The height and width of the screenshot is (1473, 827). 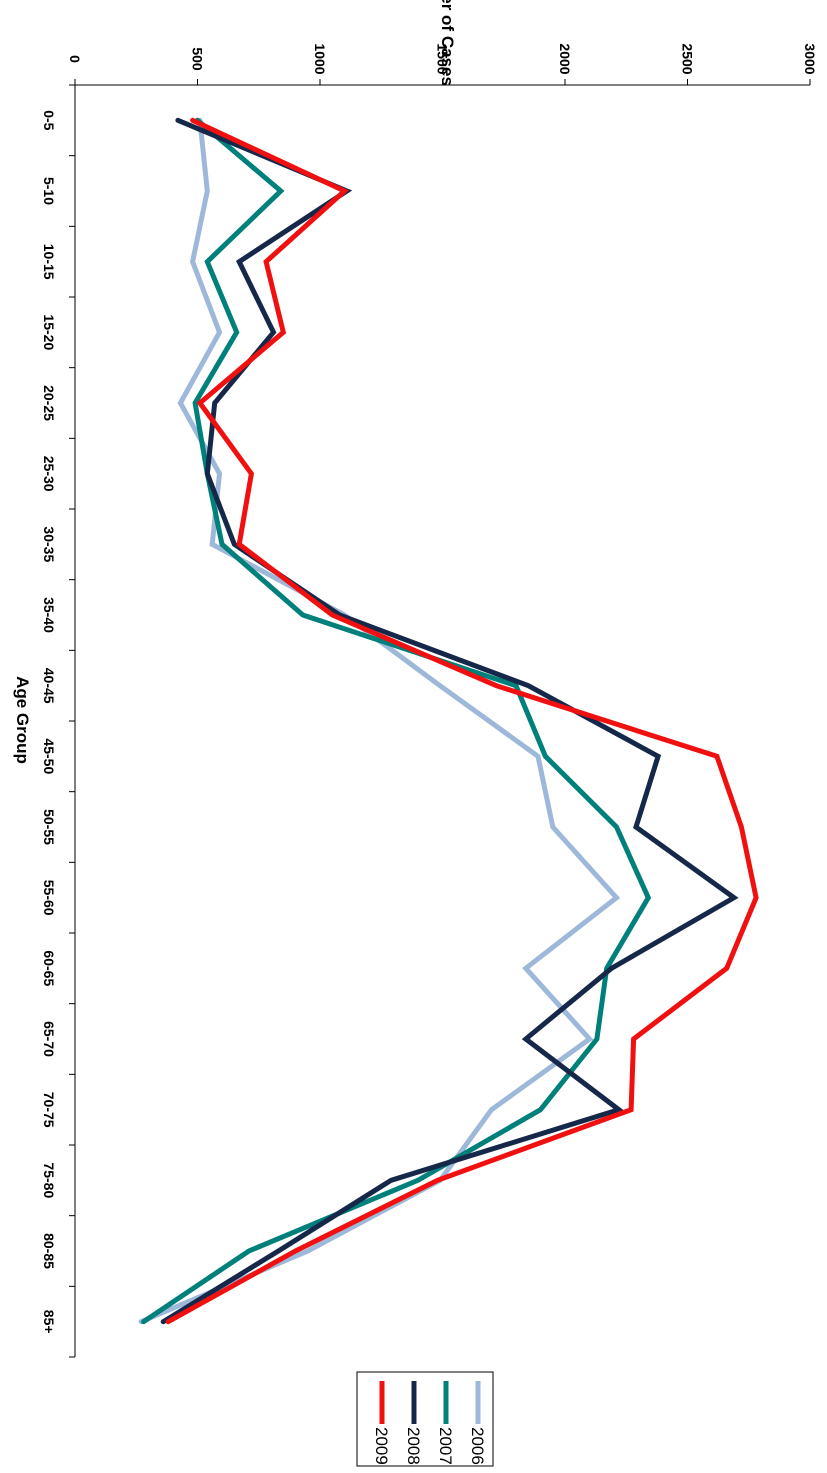 What do you see at coordinates (49, 898) in the screenshot?
I see `category-tick-label: 55-60` at bounding box center [49, 898].